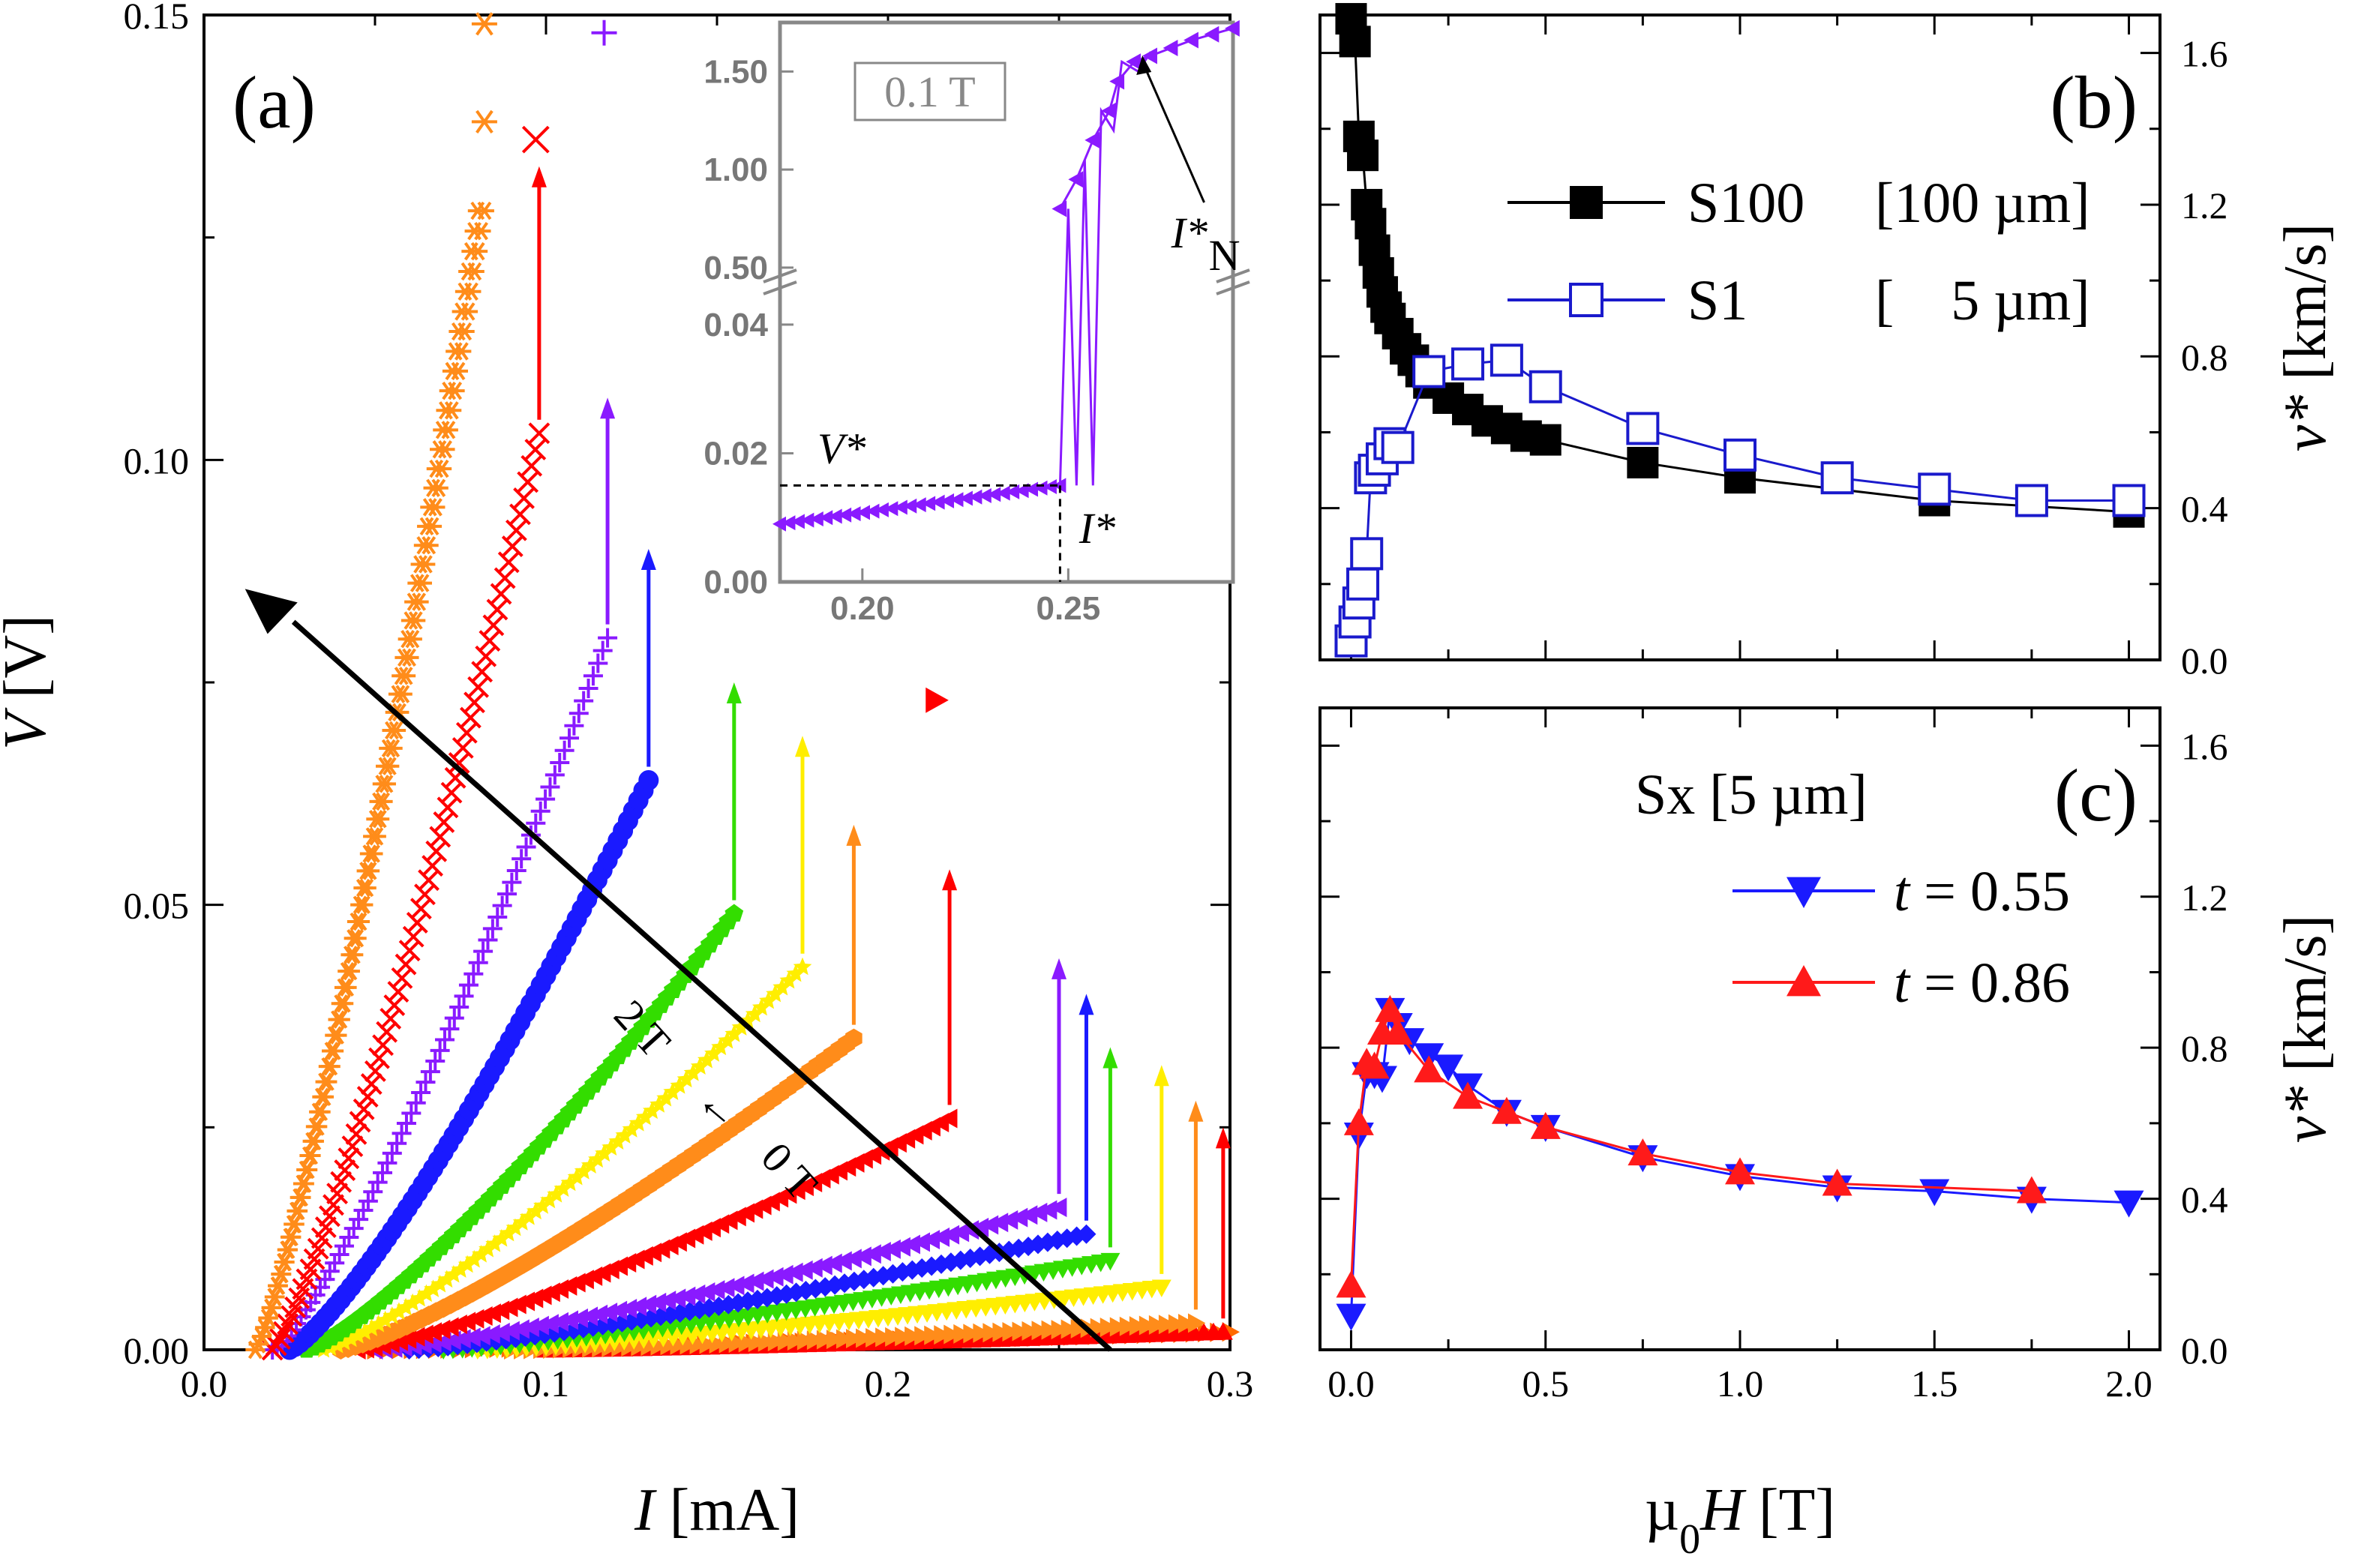 The width and height of the screenshot is (2370, 1568). What do you see at coordinates (1803, 893) in the screenshot?
I see `legend-marker` at bounding box center [1803, 893].